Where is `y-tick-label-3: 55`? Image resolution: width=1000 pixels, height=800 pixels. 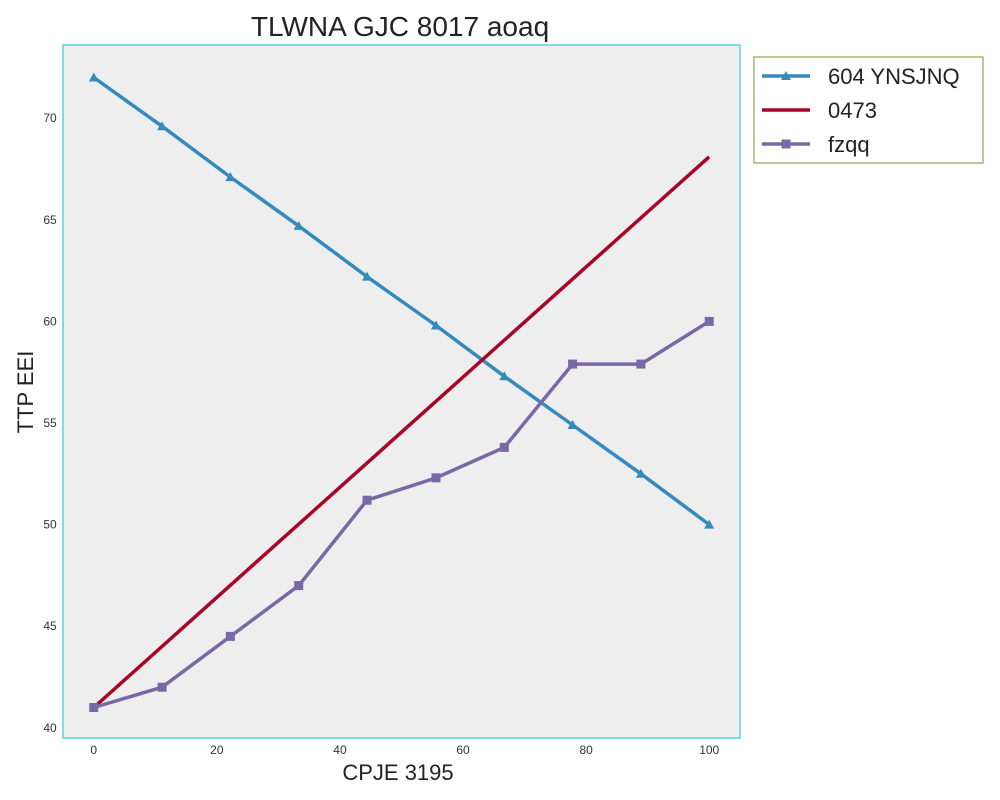 y-tick-label-3: 55 is located at coordinates (50, 423).